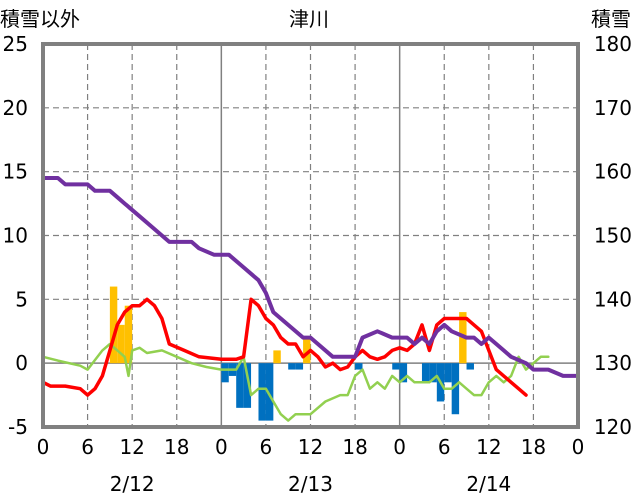 This screenshot has width=636, height=501. I want to click on day-label: 2/14, so click(488, 484).